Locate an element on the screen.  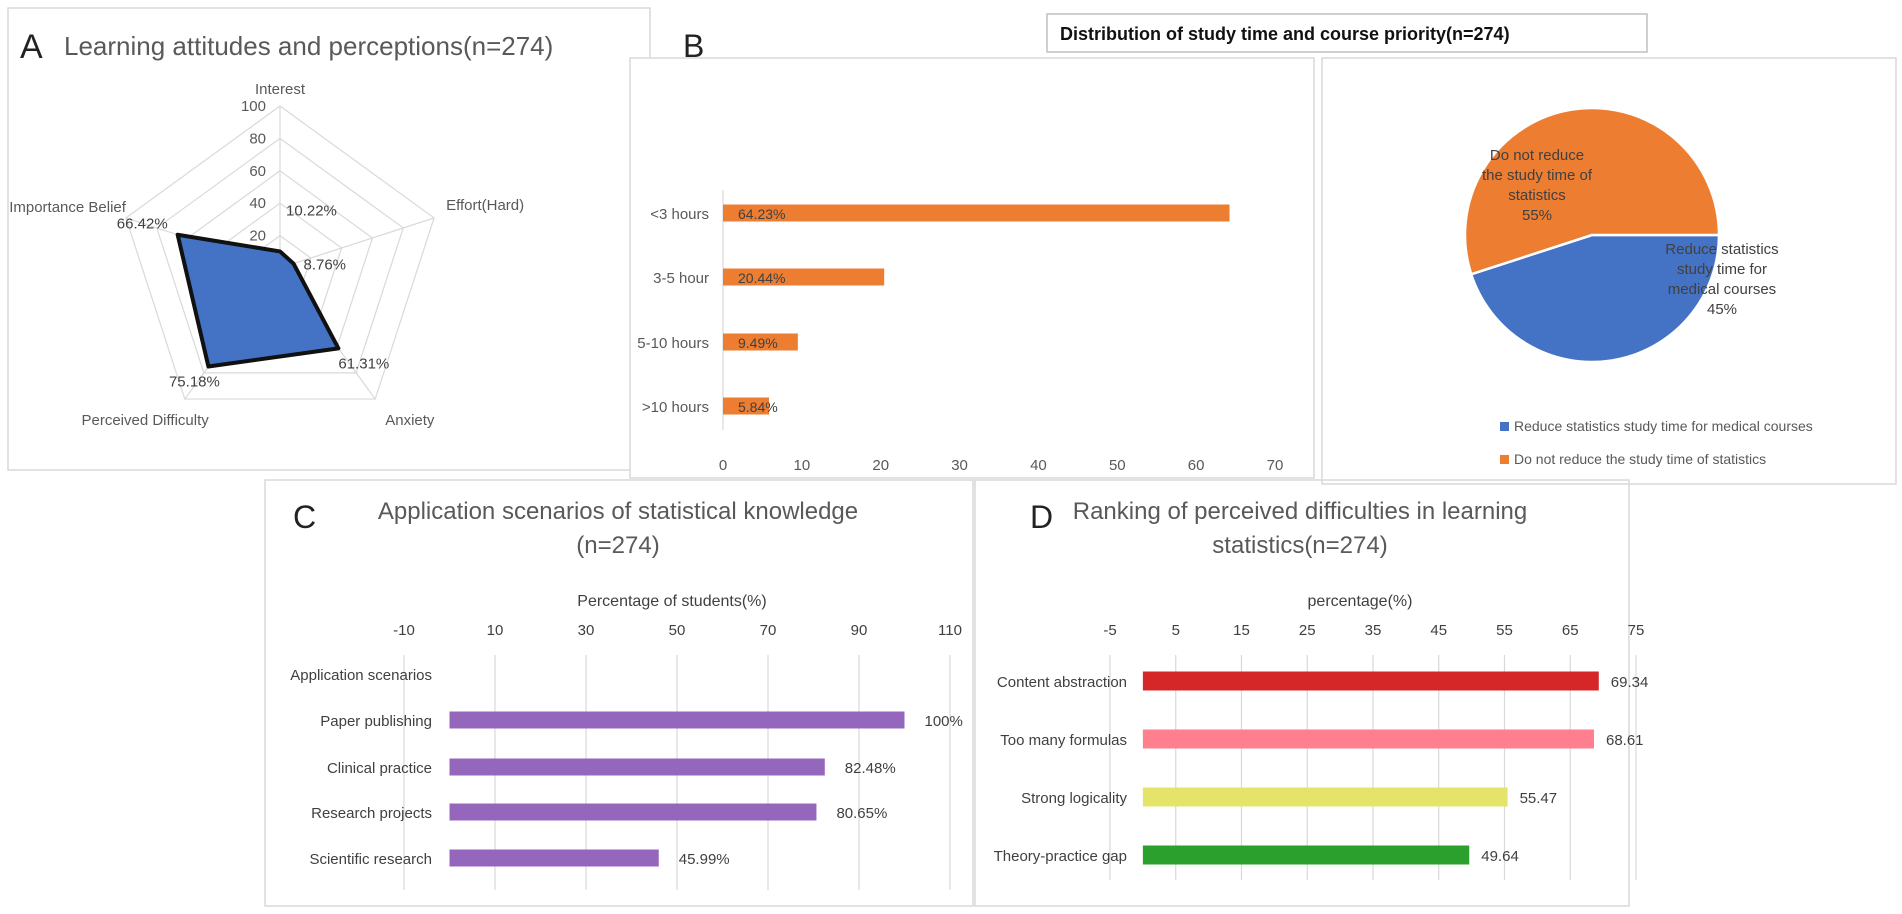
d-value-label: 69.34 is located at coordinates (1630, 682).